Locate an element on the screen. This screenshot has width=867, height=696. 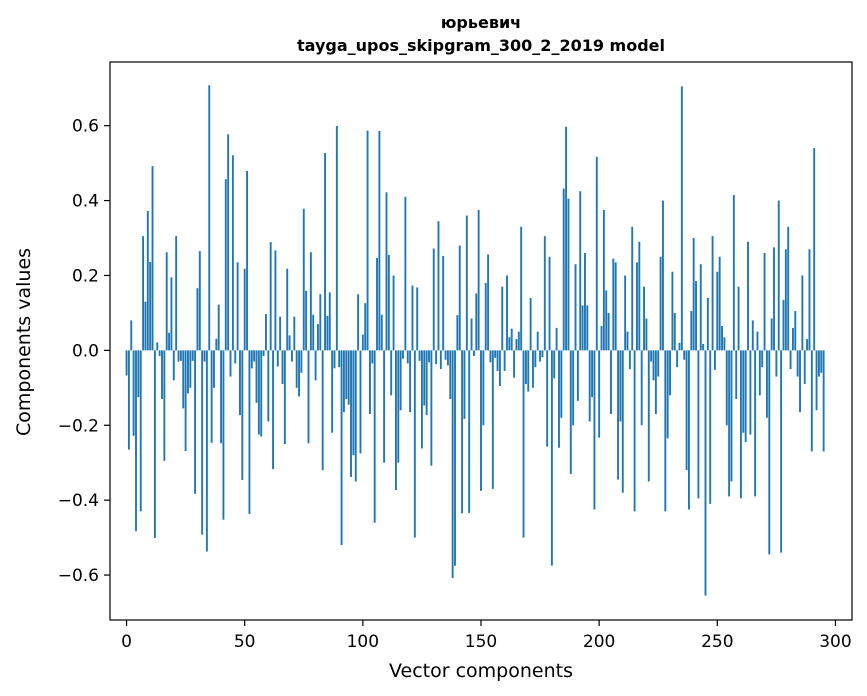
x-axis-label: Vector components is located at coordinates (481, 671).